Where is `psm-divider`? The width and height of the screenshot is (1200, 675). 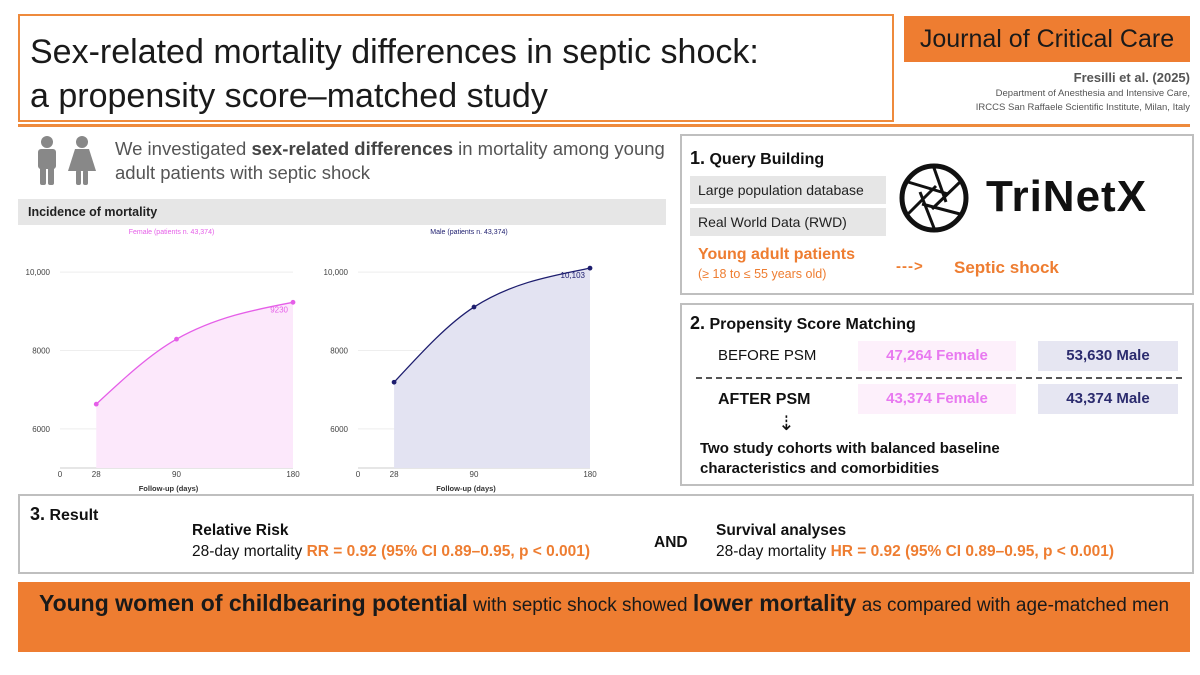
psm-divider is located at coordinates (939, 378).